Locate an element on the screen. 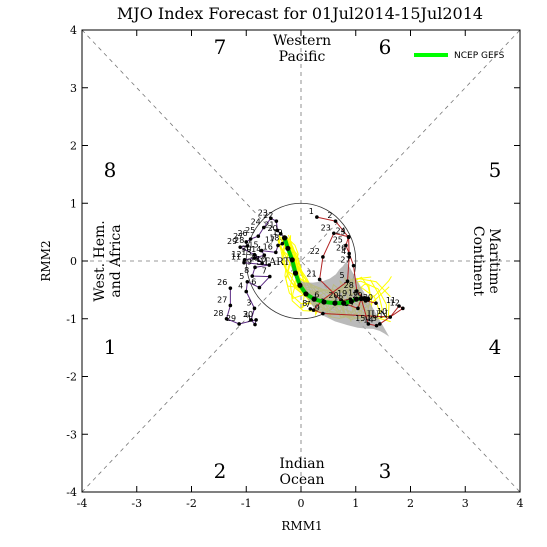 The image size is (547, 547). day-label: 11 is located at coordinates (236, 257).